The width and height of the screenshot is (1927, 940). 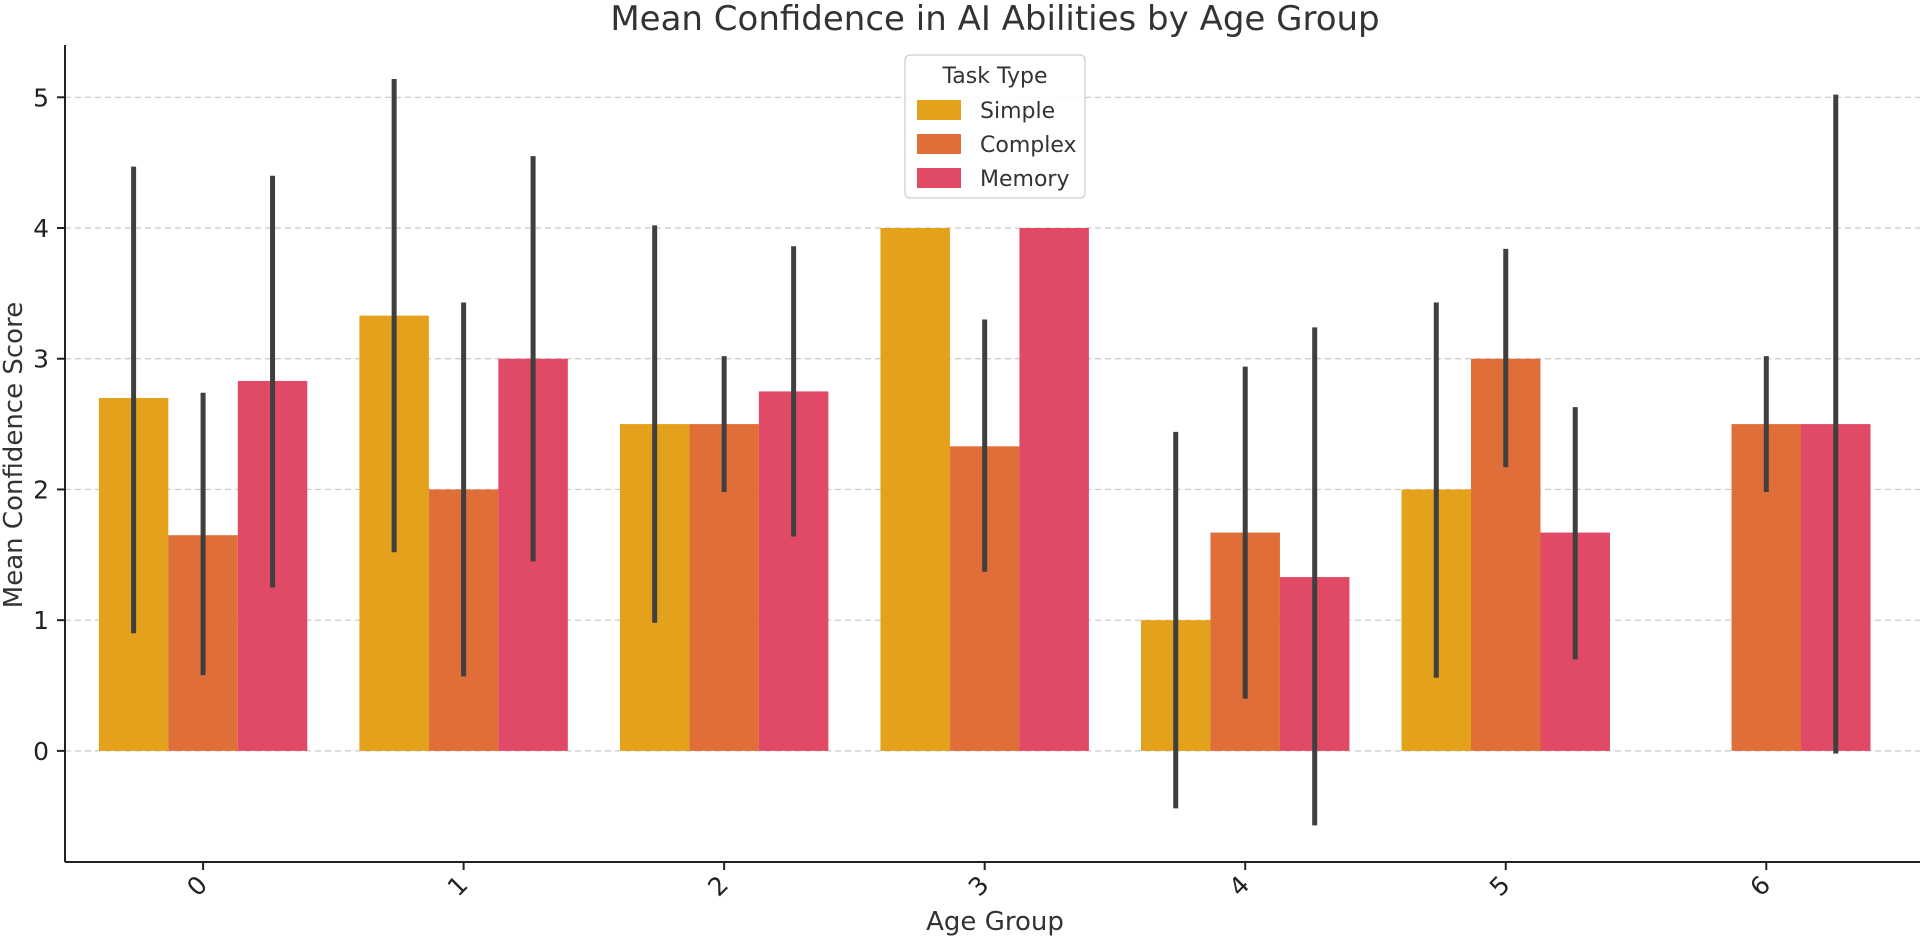 I want to click on y-axis-ticks: 0 1 2 3 4 5, so click(x=49, y=424).